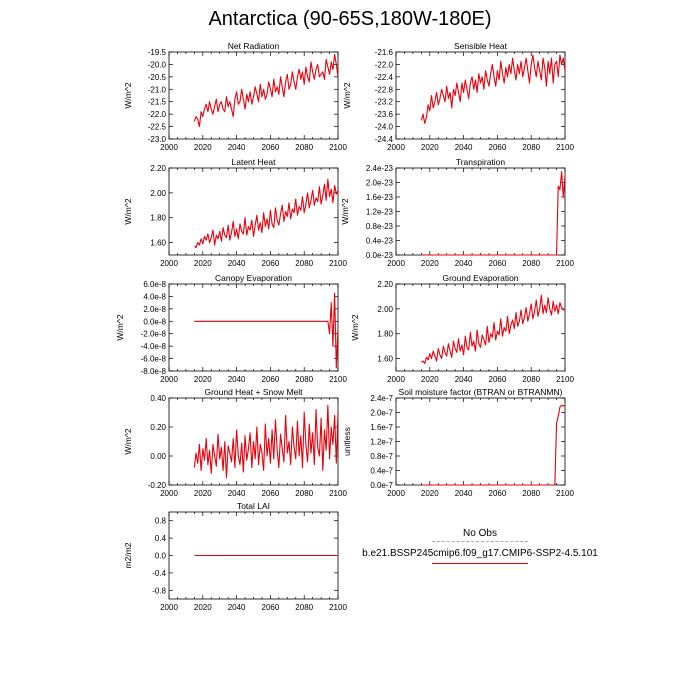 Image resolution: width=700 pixels, height=700 pixels. What do you see at coordinates (565, 493) in the screenshot?
I see `soil-moisture-factor-btran-or-btranmn-xtick-label: 2100` at bounding box center [565, 493].